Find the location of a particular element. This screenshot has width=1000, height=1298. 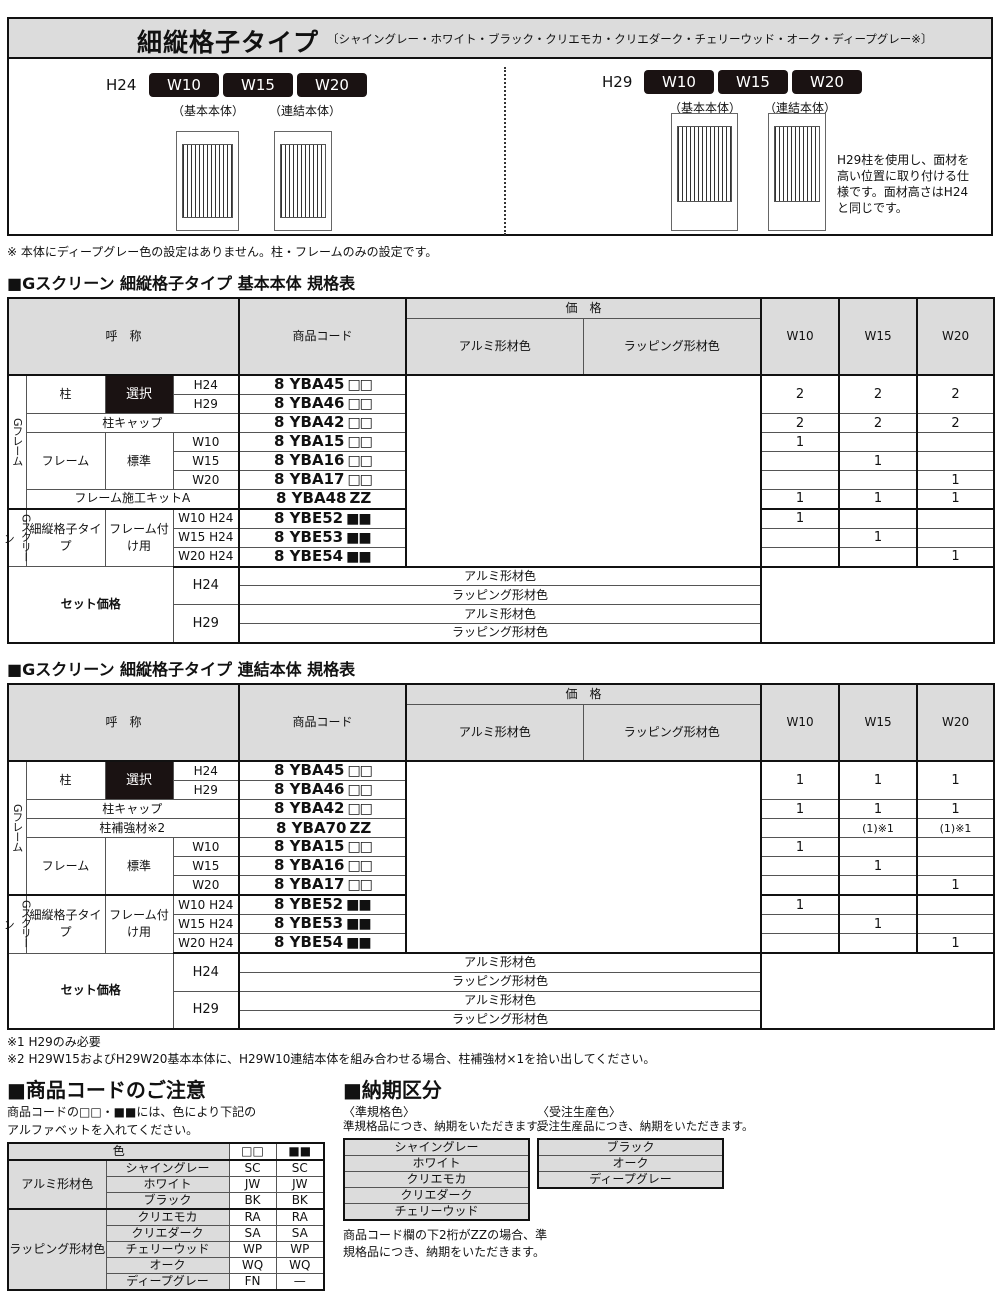

item-name: 細縦格子タイプ is located at coordinates (65, 537).